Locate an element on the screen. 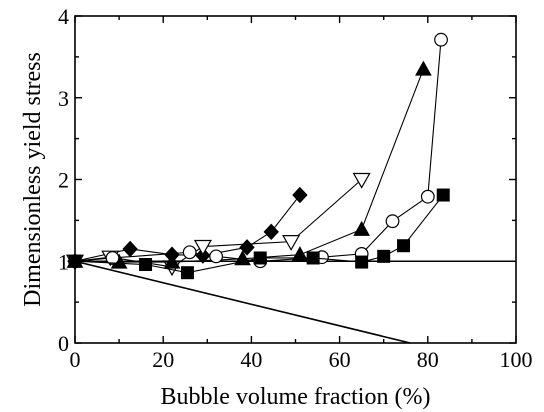 This screenshot has width=544, height=412. x-tick-label: 100 is located at coordinates (516, 359).